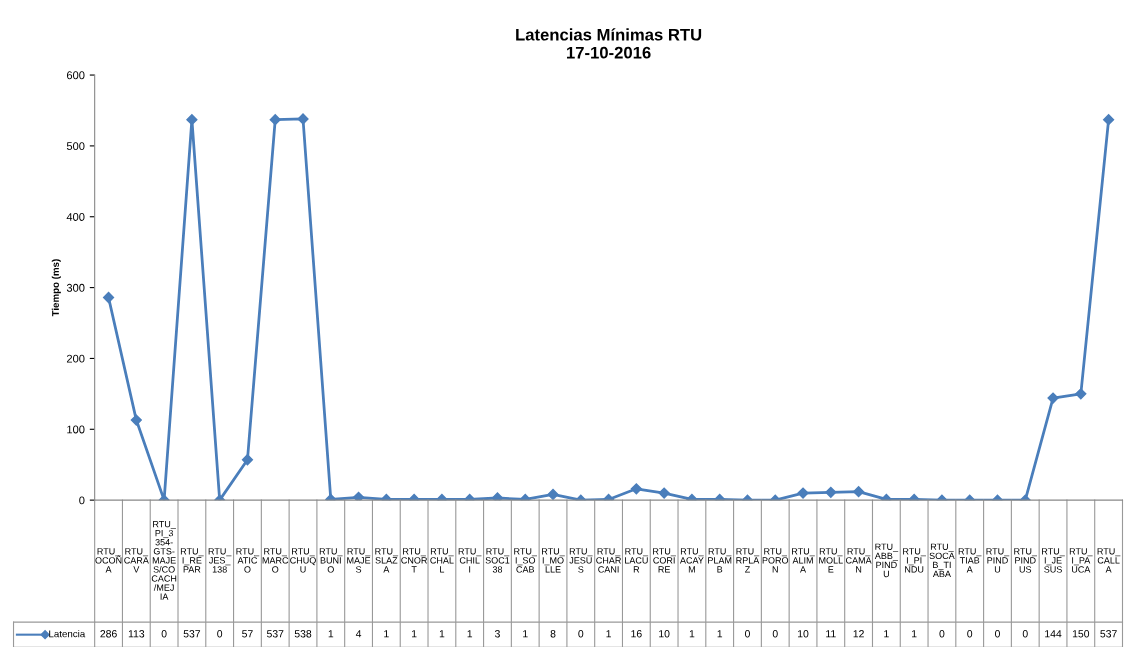 The image size is (1127, 647). I want to click on y-tick-label: 400, so click(75, 217).